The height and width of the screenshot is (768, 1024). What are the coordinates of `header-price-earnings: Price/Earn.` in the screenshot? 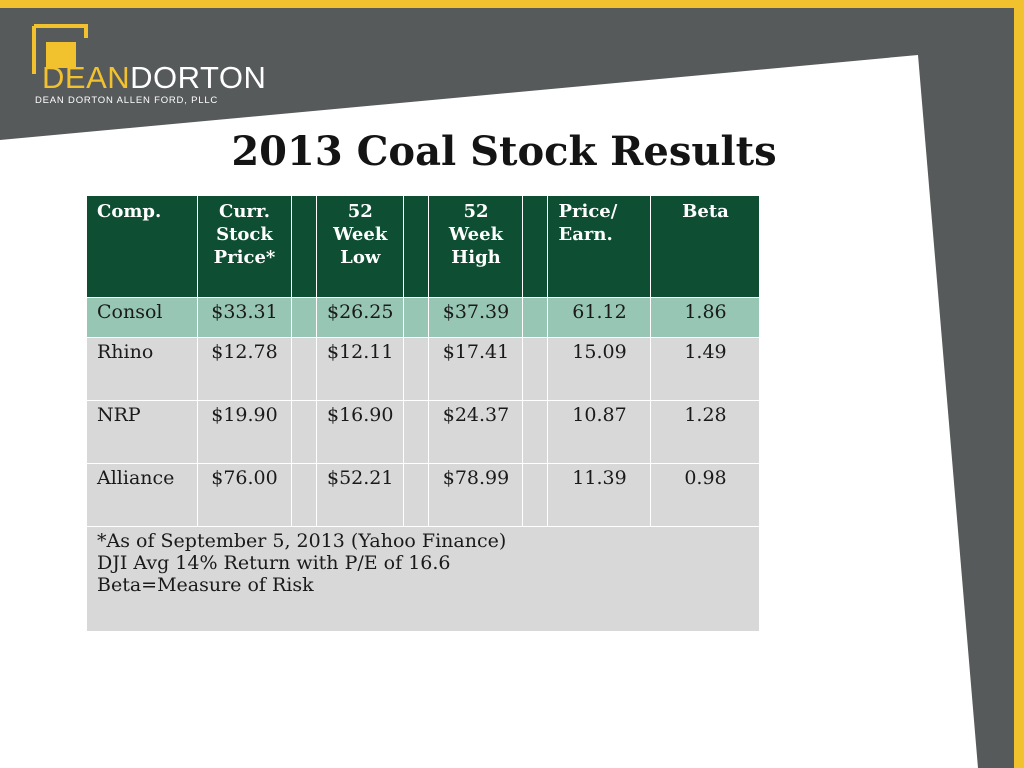 It's located at (599, 246).